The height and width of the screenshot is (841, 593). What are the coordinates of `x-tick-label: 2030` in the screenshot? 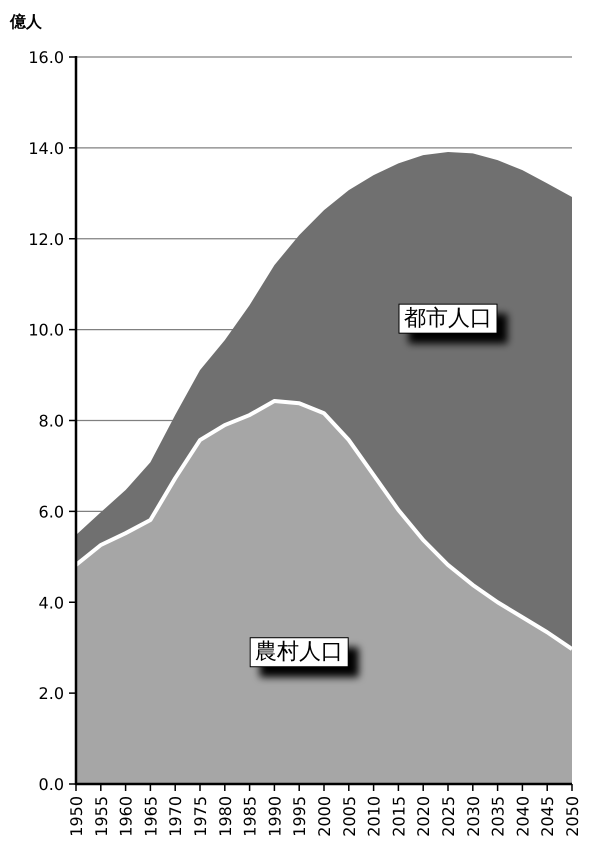 It's located at (473, 816).